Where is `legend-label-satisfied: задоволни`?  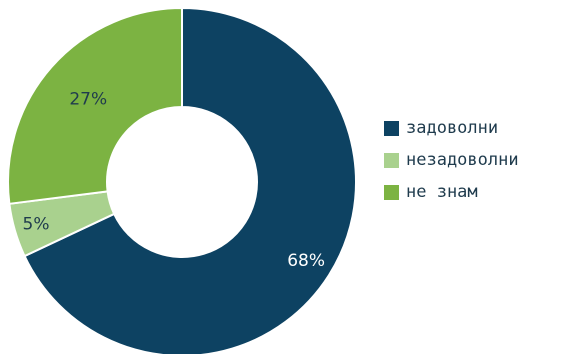
legend-label-satisfied: задоволни is located at coordinates (452, 128).